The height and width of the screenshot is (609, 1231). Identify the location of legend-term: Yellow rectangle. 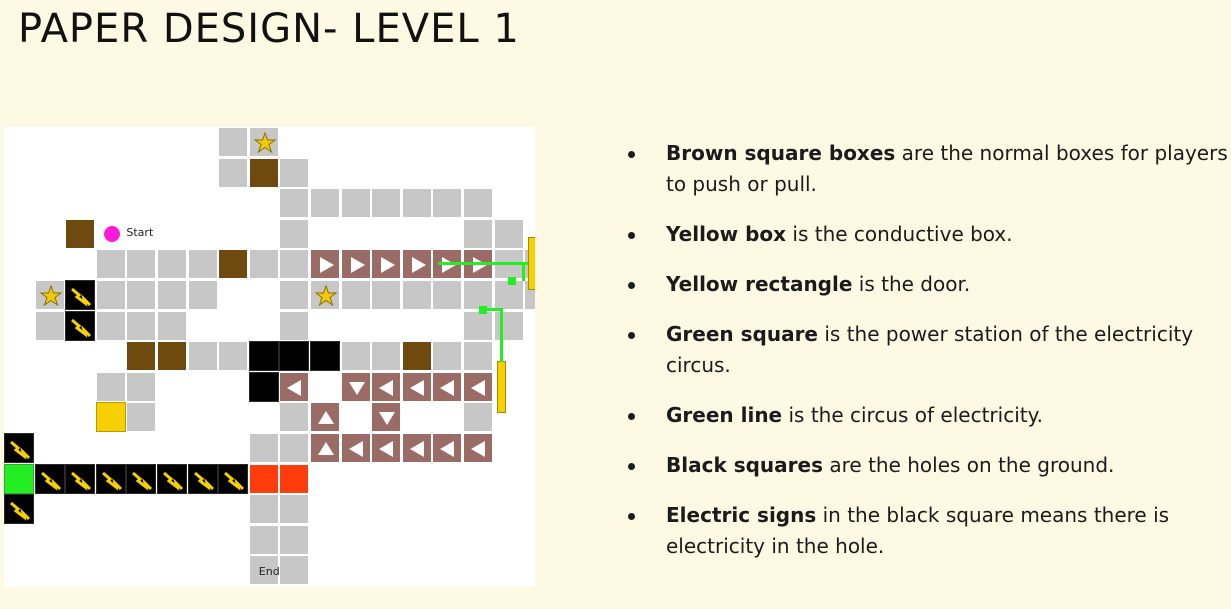
(759, 284).